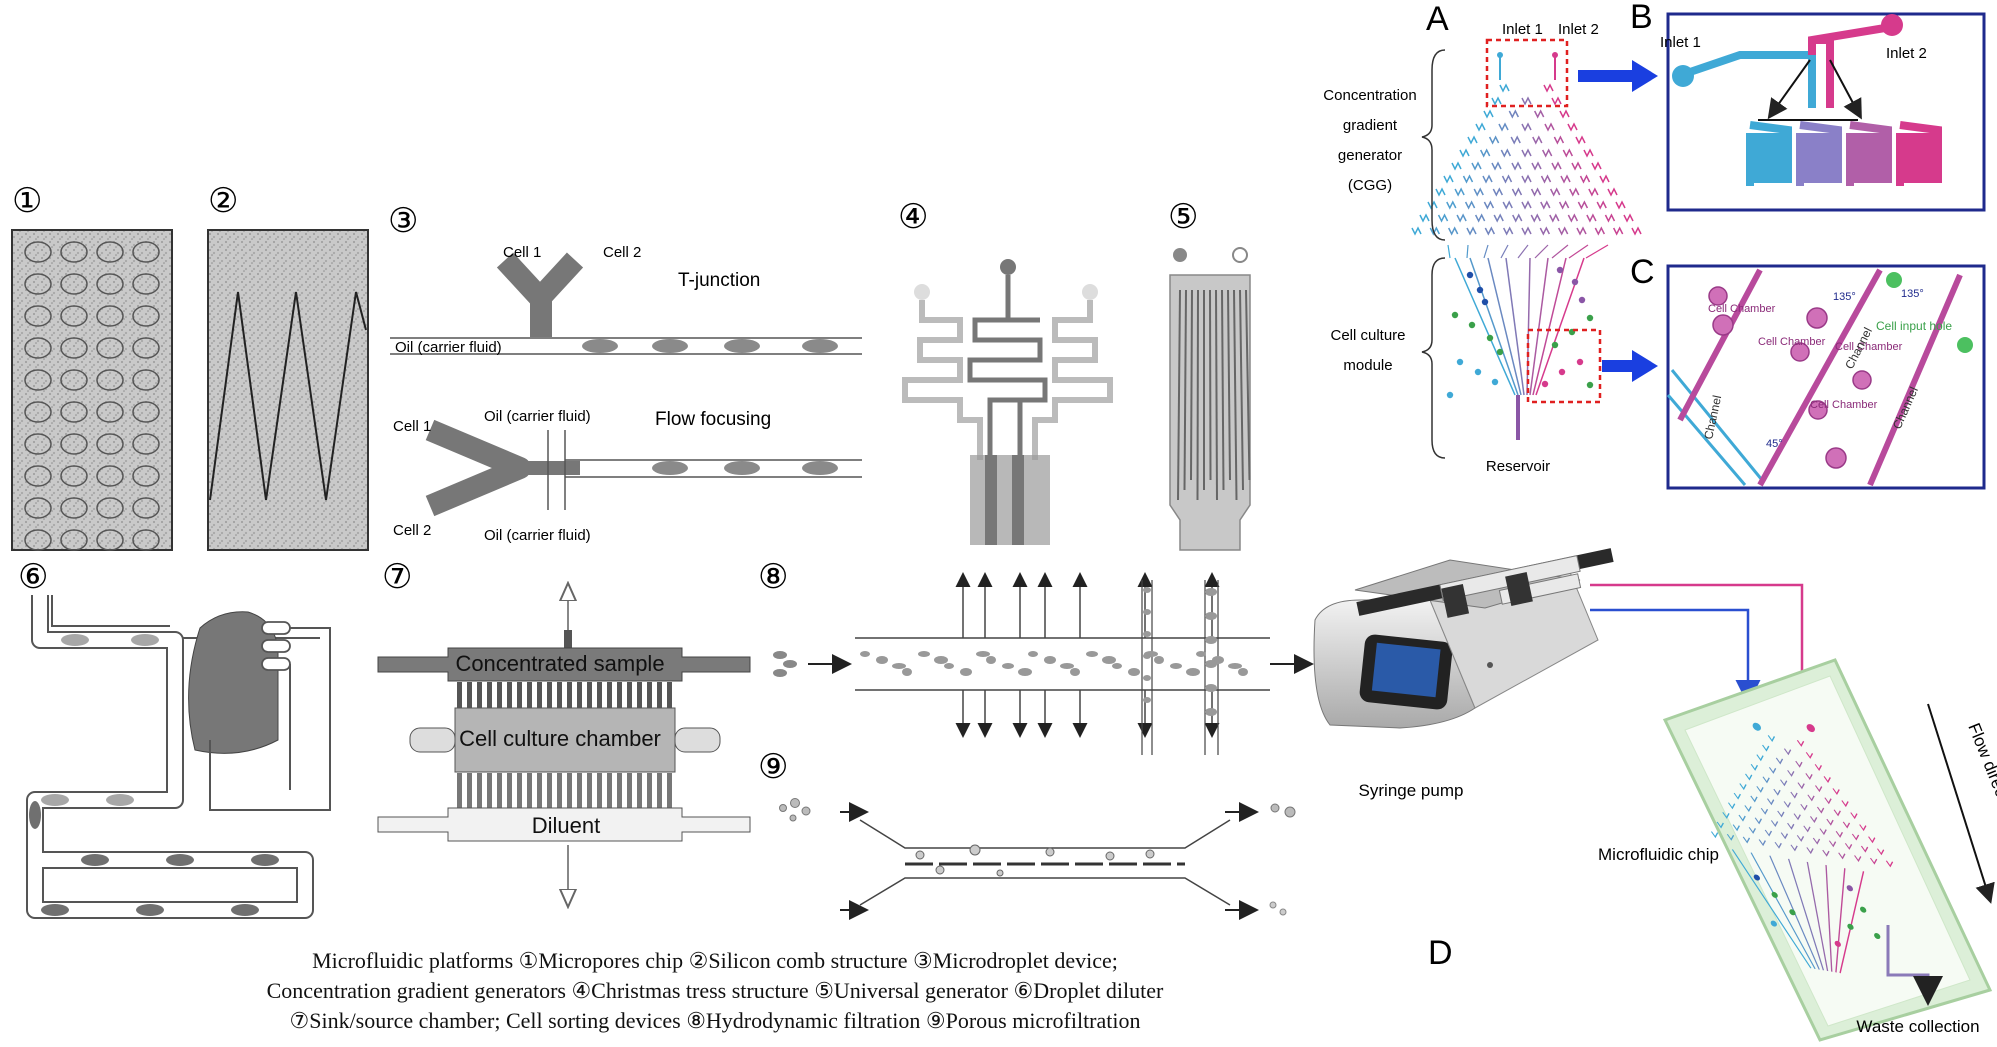 The height and width of the screenshot is (1047, 1997). Describe the element at coordinates (33, 577) in the screenshot. I see `panel-6-number: ⑥` at that location.